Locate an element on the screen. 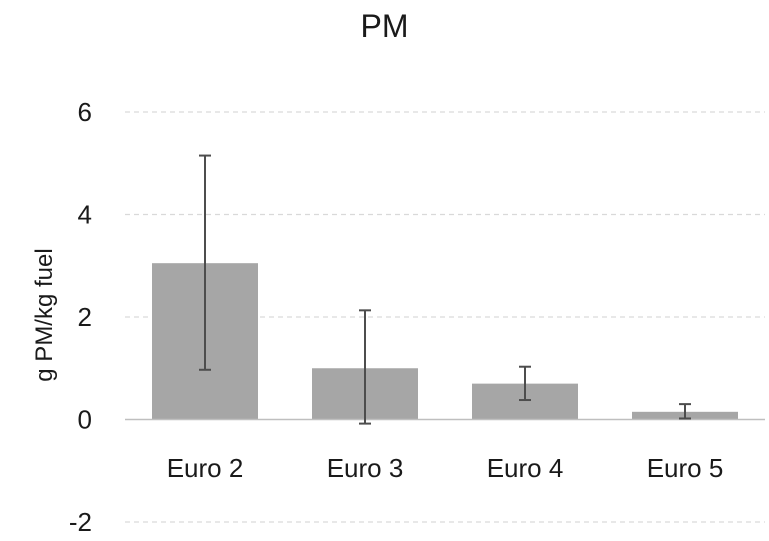 This screenshot has height=541, width=769. y-tick-label: 4 is located at coordinates (85, 215).